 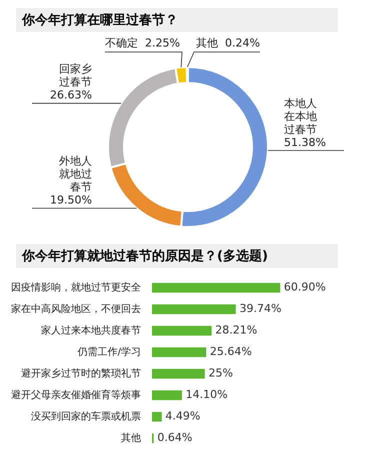 What do you see at coordinates (71, 95) in the screenshot?
I see `data-label: 26.63%` at bounding box center [71, 95].